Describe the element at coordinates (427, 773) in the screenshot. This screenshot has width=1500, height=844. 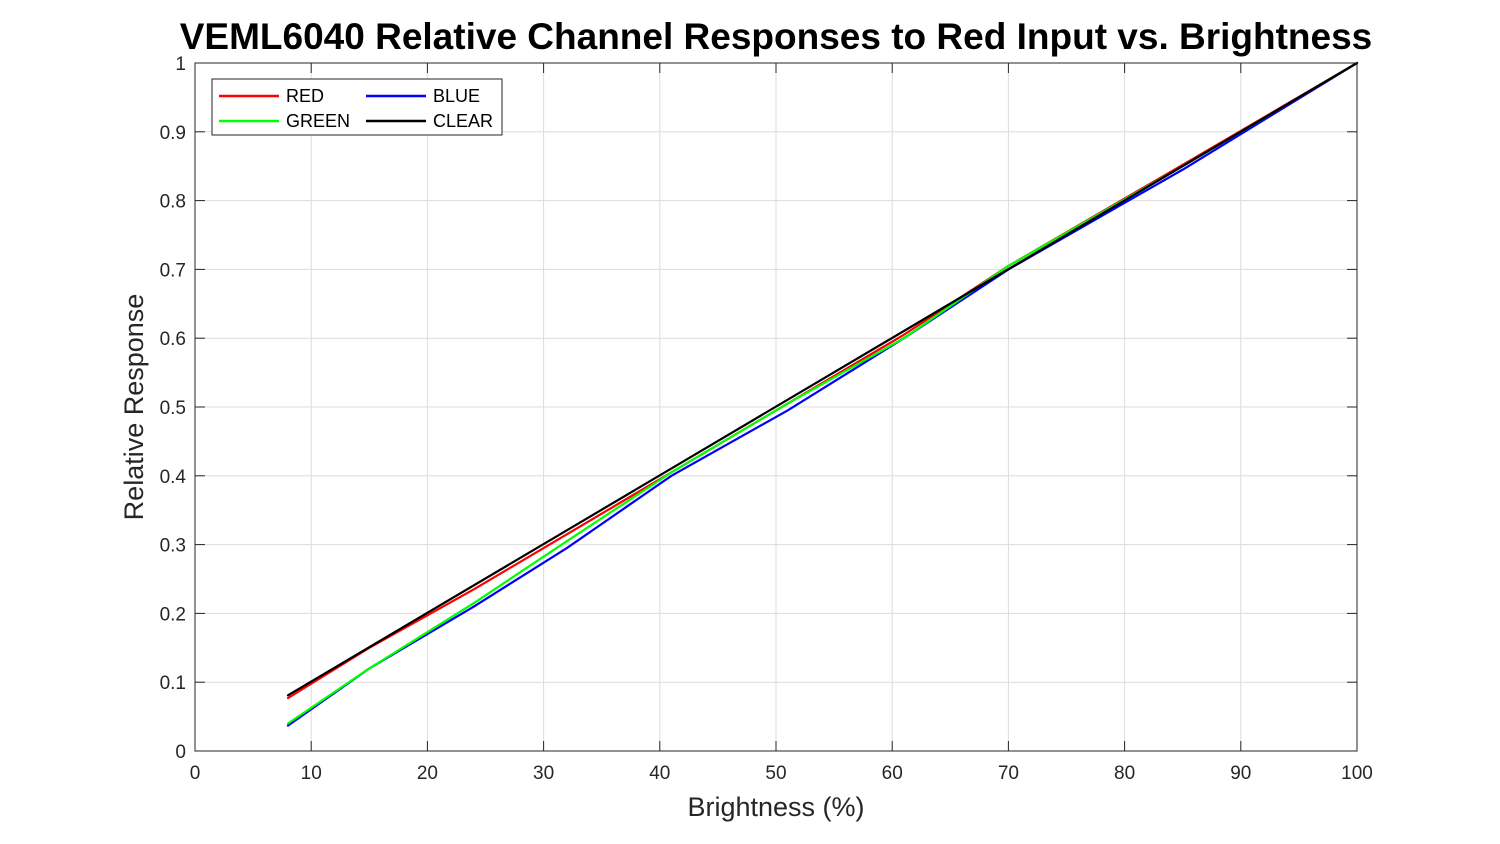
I see `x-tick-label: 20` at that location.